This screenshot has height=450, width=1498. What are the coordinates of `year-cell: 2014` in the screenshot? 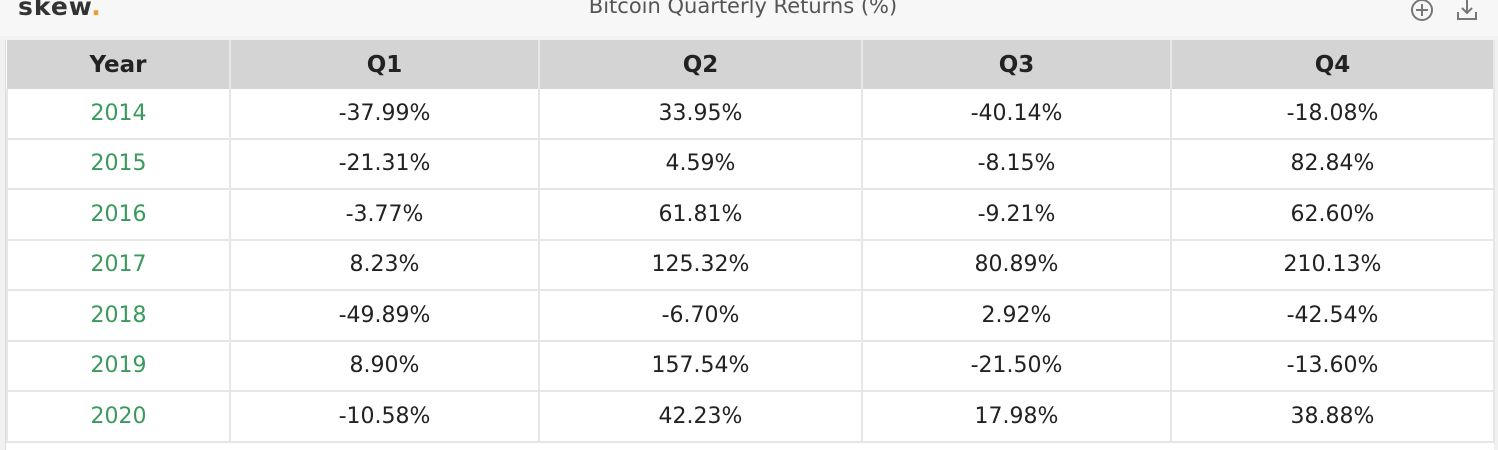 It's located at (118, 114).